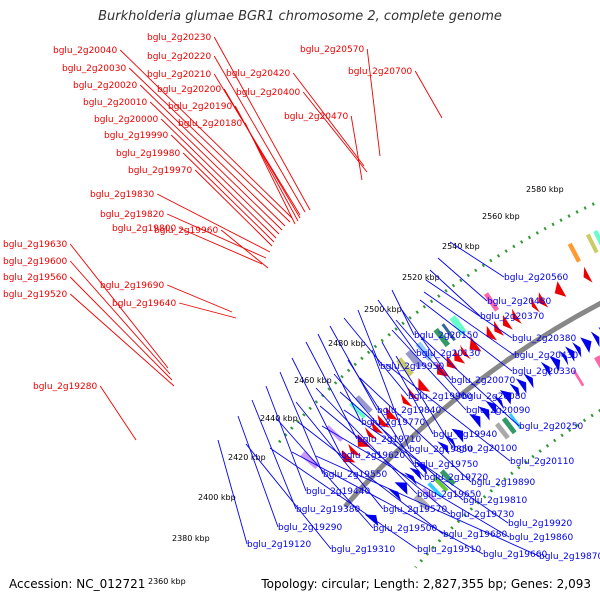 The width and height of the screenshot is (600, 600). Describe the element at coordinates (569, 557) in the screenshot. I see `reverse-gene-label: bglu_2g19870` at that location.